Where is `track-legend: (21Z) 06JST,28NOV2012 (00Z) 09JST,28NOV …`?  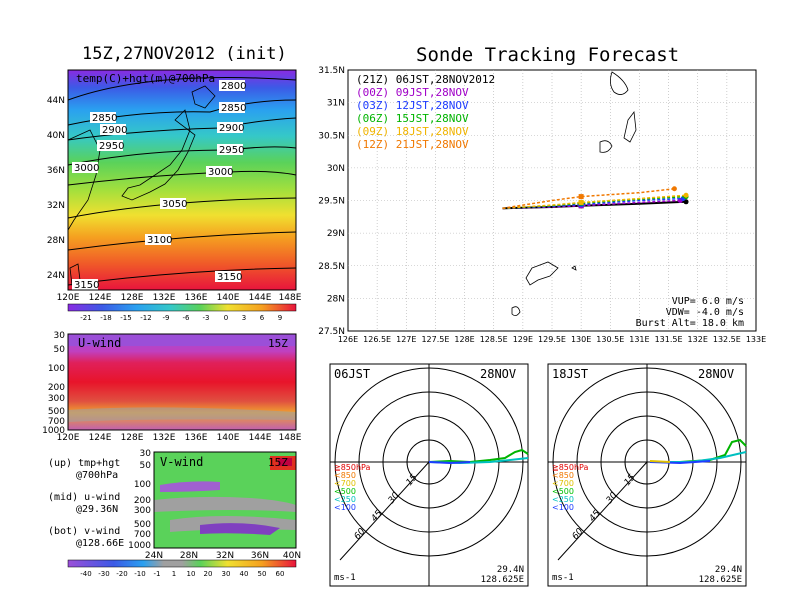
track-legend: (21Z) 06JST,28NOV2012 (00Z) 09JST,28NOV … is located at coordinates (425, 112).